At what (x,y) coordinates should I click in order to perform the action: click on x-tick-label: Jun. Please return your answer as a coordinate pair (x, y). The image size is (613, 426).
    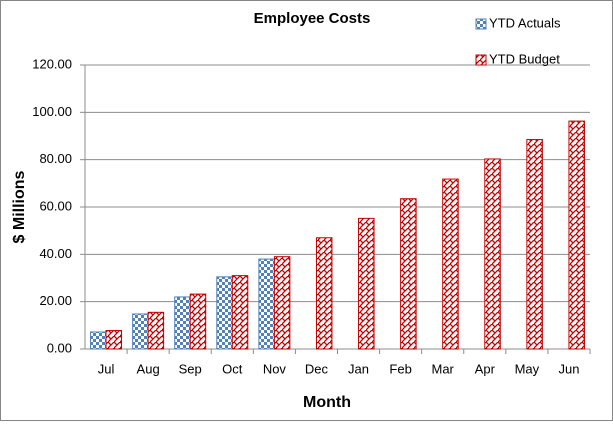
    Looking at the image, I should click on (568, 368).